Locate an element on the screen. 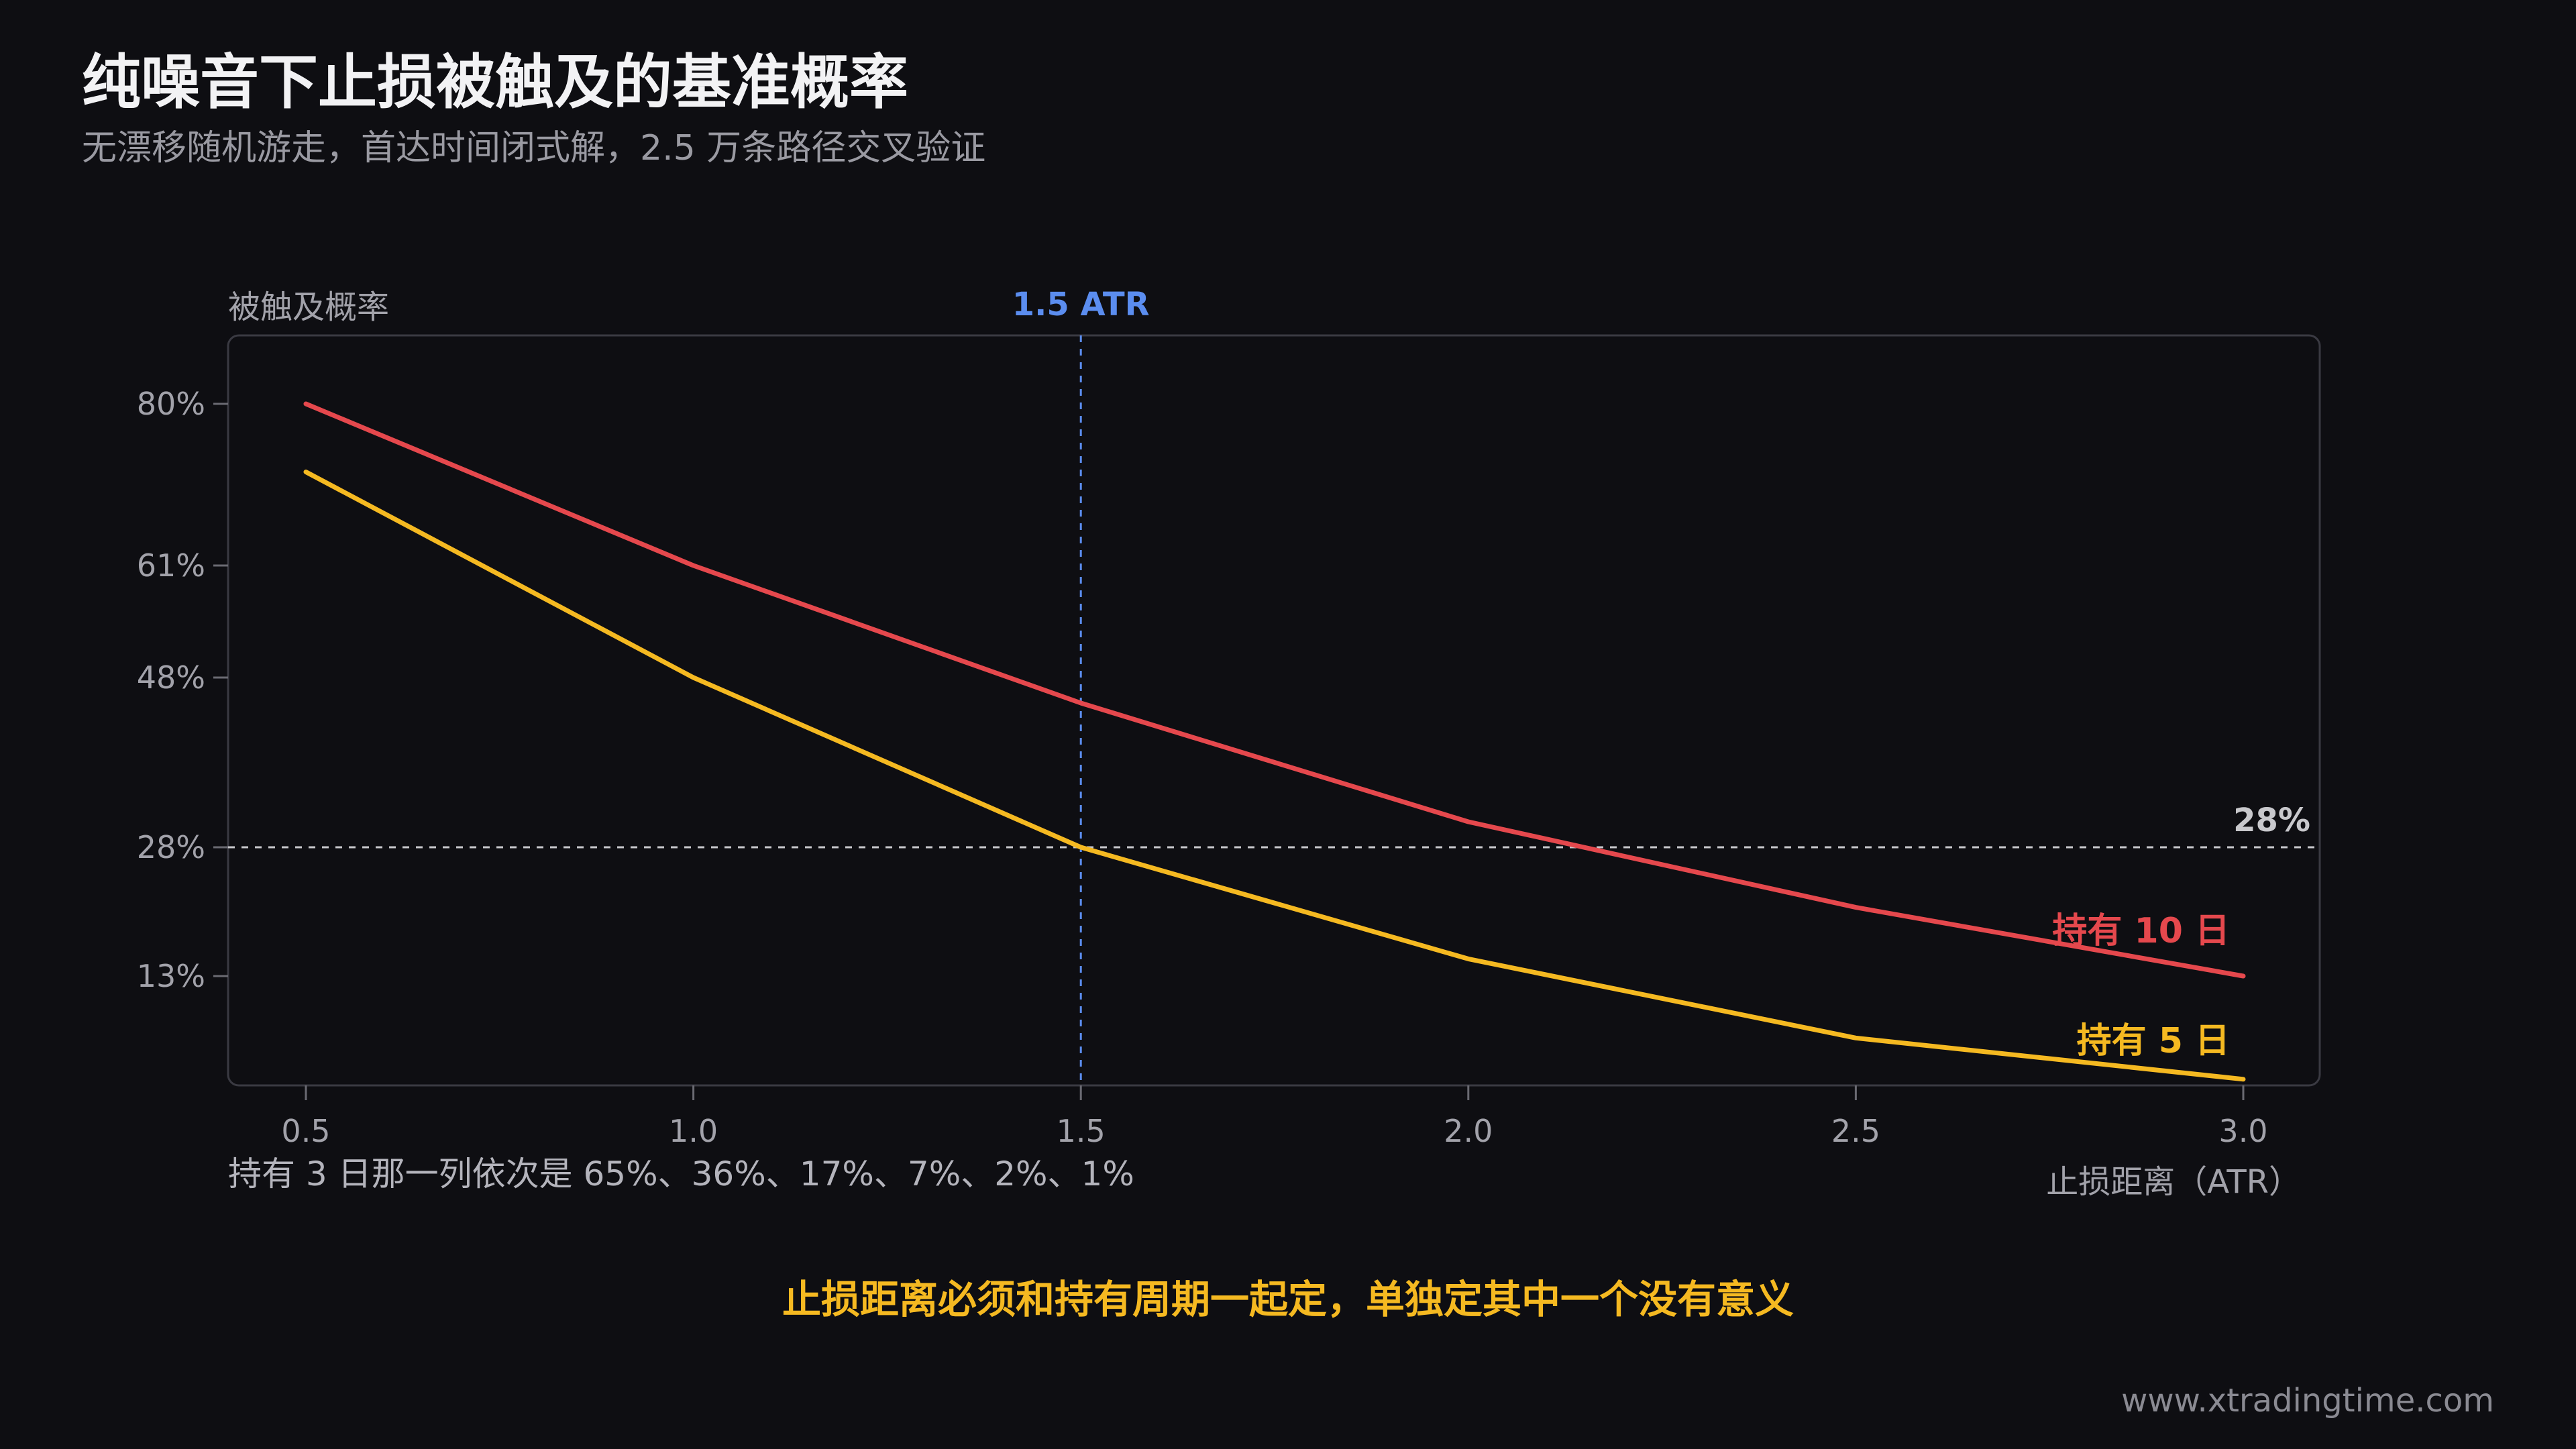 Image resolution: width=2576 pixels, height=1449 pixels. site-watermark: www.xtradingtime.com is located at coordinates (2307, 1400).